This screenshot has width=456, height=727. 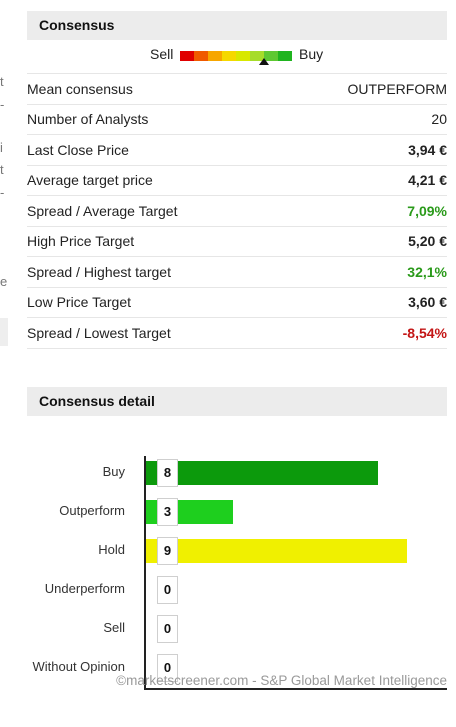 What do you see at coordinates (167, 473) in the screenshot?
I see `data-label: 8` at bounding box center [167, 473].